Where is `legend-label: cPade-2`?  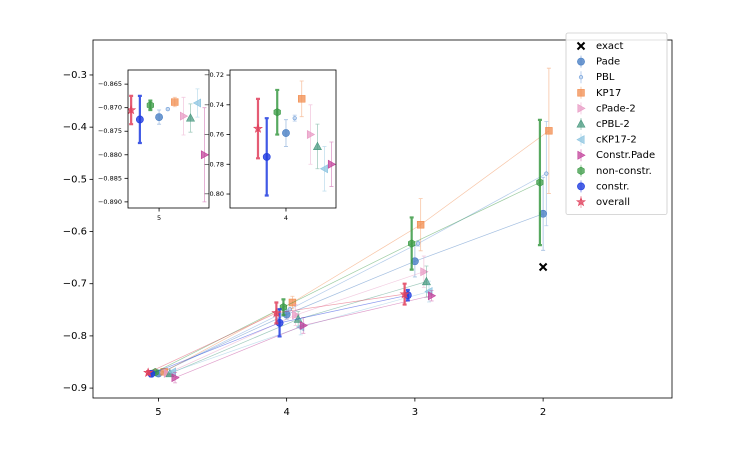 legend-label: cPade-2 is located at coordinates (616, 108).